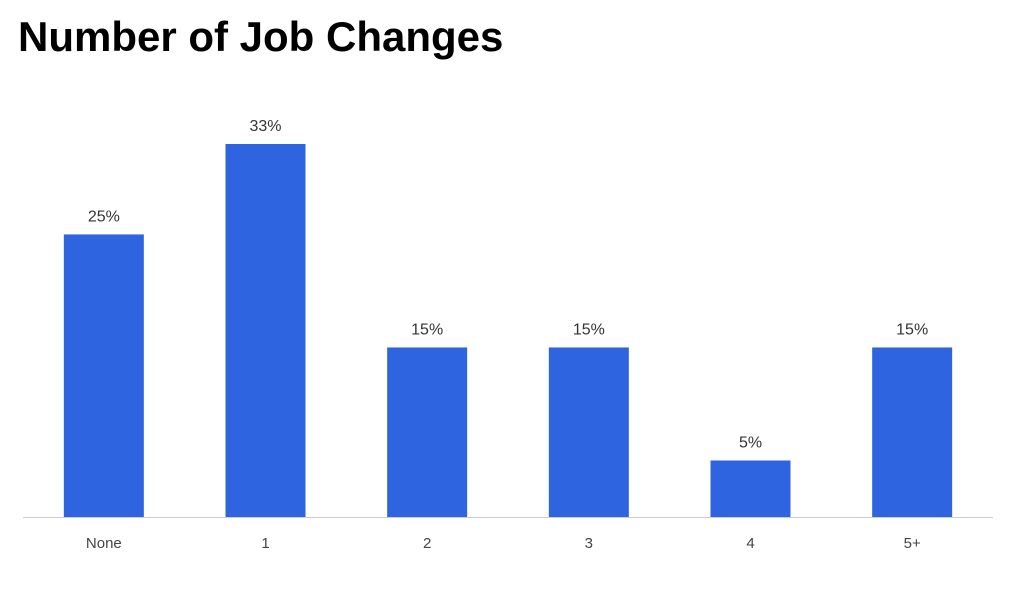 The width and height of the screenshot is (1024, 592). I want to click on chart-title: Number of Job Changes, so click(260, 36).